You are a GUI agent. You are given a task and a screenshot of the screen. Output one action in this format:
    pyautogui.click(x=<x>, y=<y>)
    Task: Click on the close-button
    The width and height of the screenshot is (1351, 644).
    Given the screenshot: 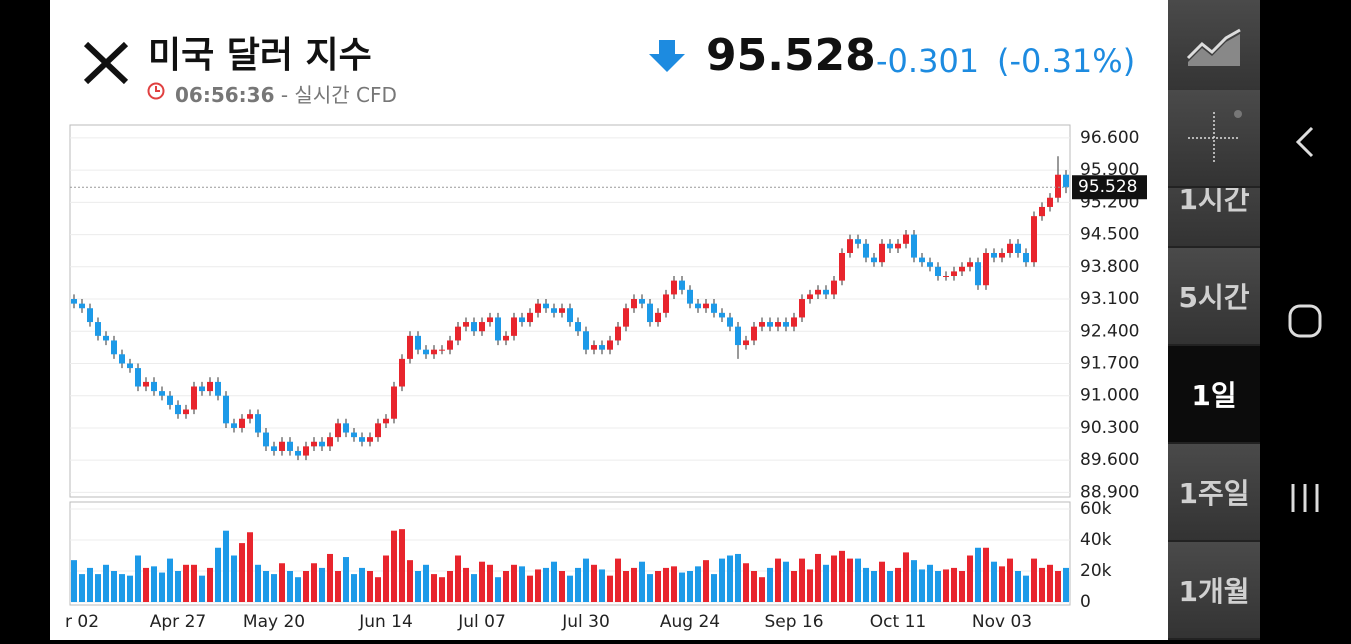 What is the action you would take?
    pyautogui.click(x=106, y=63)
    